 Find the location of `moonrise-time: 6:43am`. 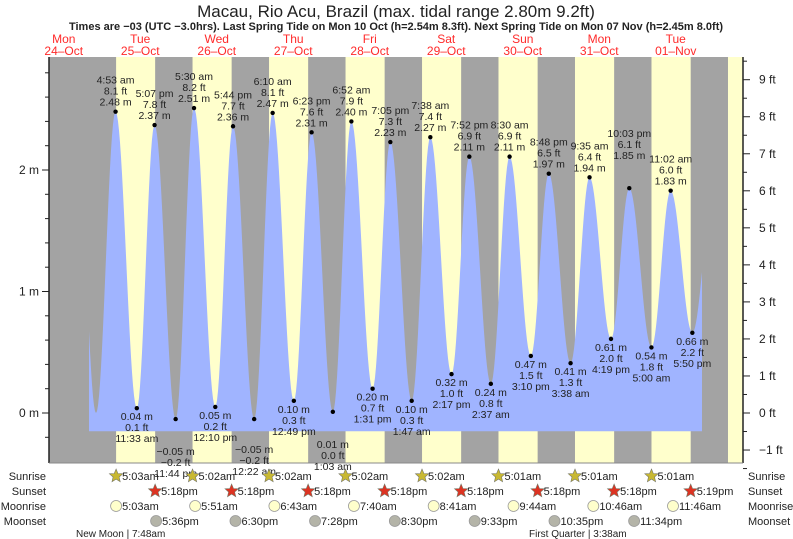

moonrise-time: 6:43am is located at coordinates (298, 507).